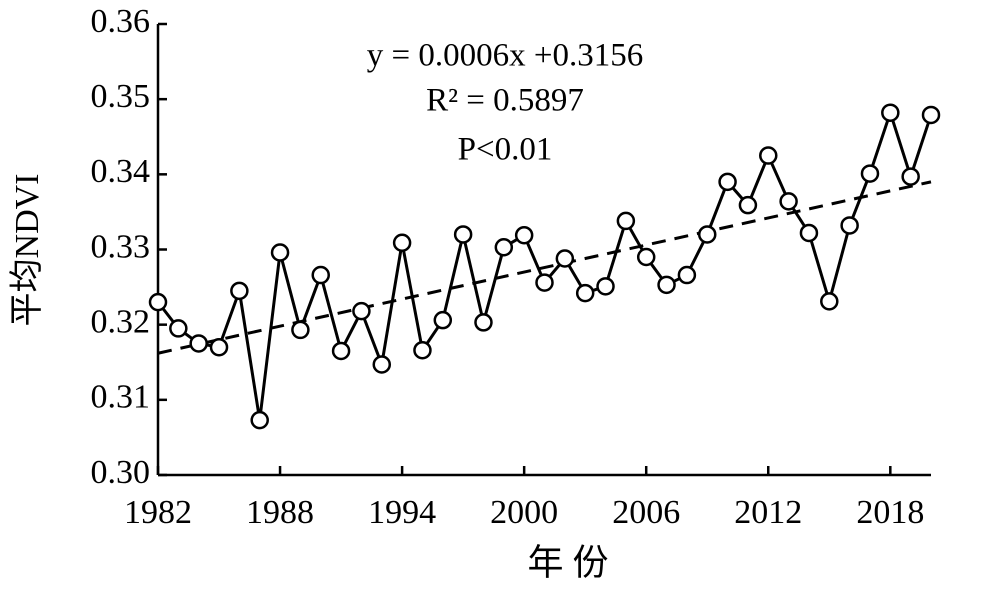  I want to click on y-tick-label: 0.32, so click(121, 321).